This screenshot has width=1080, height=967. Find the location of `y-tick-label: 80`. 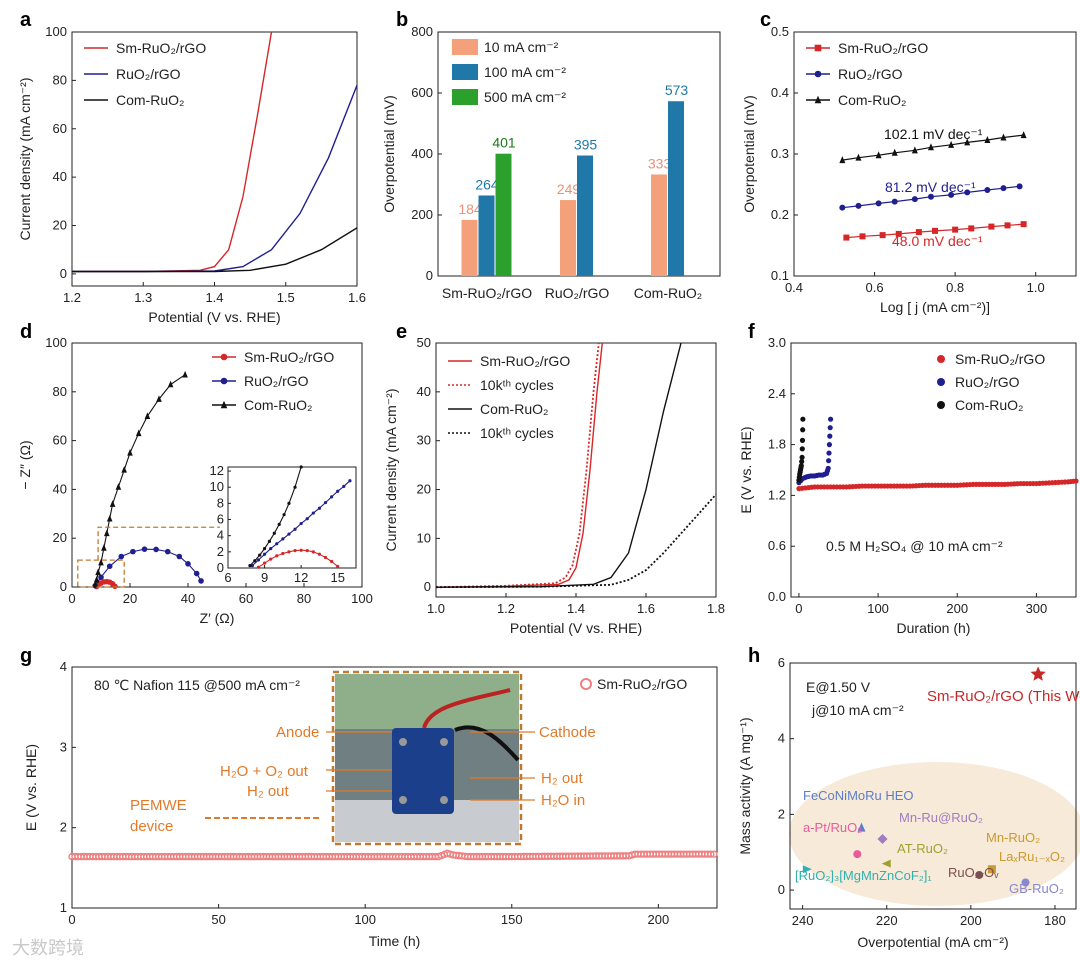

y-tick-label: 80 is located at coordinates (60, 391).